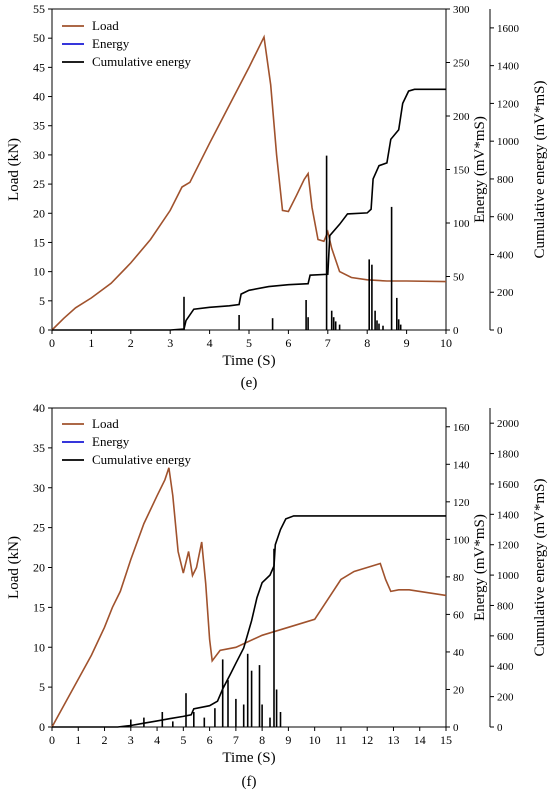 This screenshot has height=797, width=550. Describe the element at coordinates (341, 740) in the screenshot. I see `x-tick-label: 11` at that location.